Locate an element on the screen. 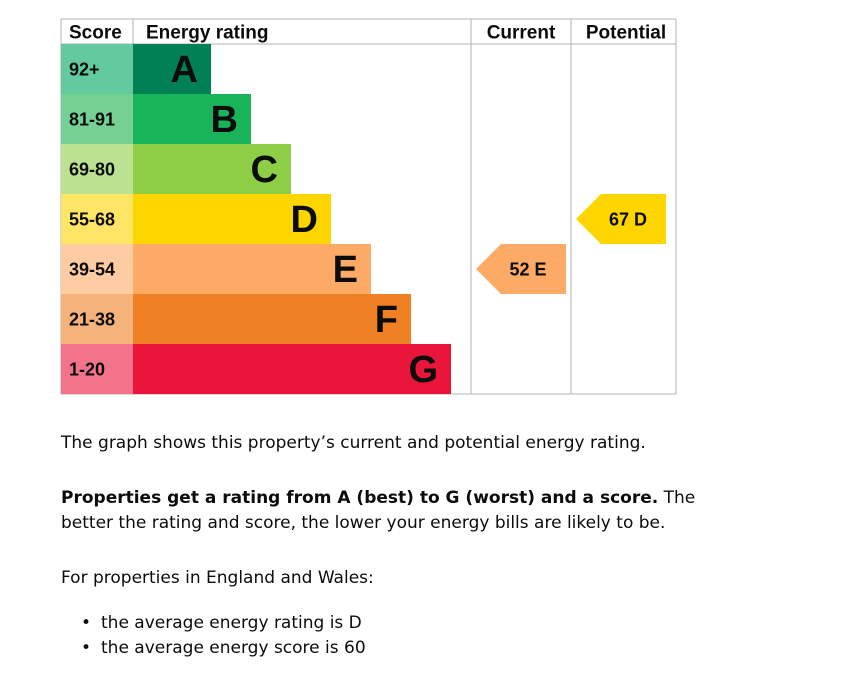 The image size is (867, 692). score-cell-a is located at coordinates (97, 69).